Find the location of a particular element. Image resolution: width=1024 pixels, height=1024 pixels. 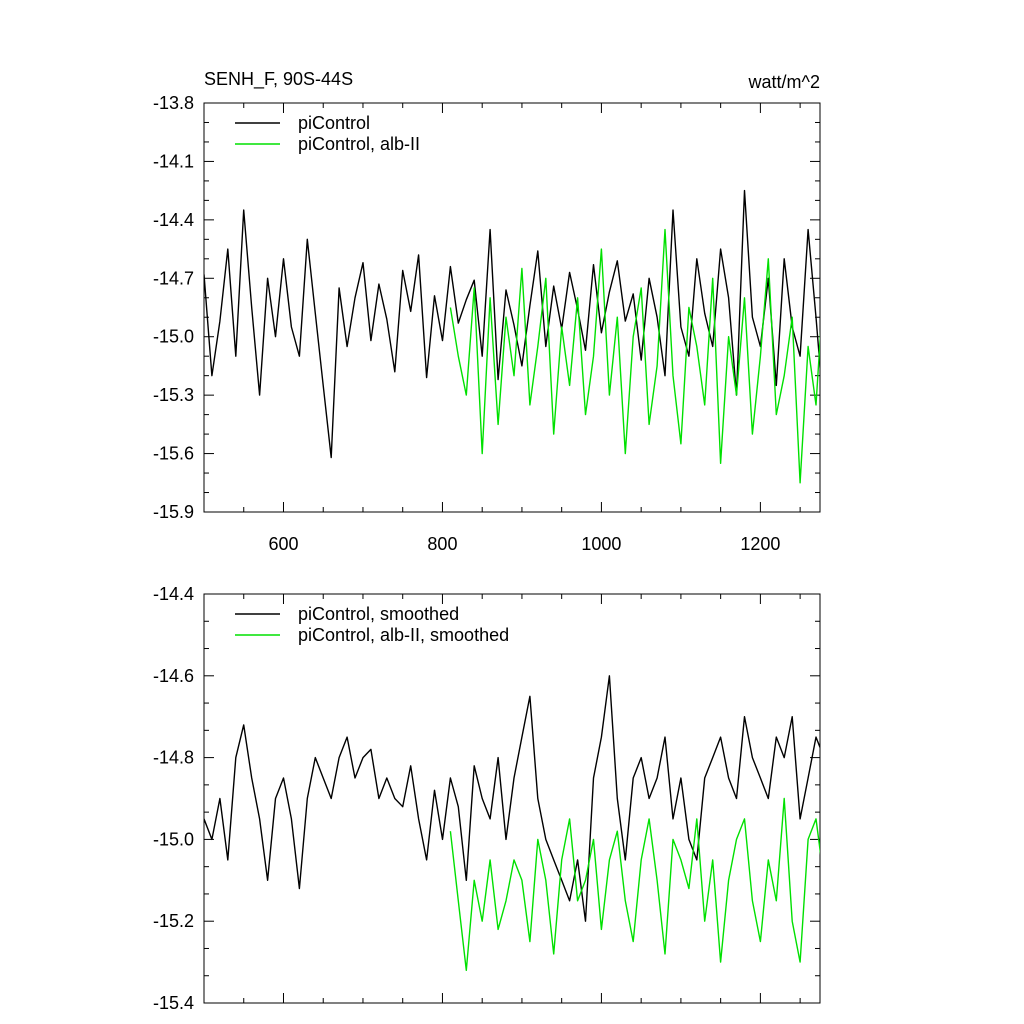

legend-label-1: piControl, alb-II, smoothed is located at coordinates (403, 635).